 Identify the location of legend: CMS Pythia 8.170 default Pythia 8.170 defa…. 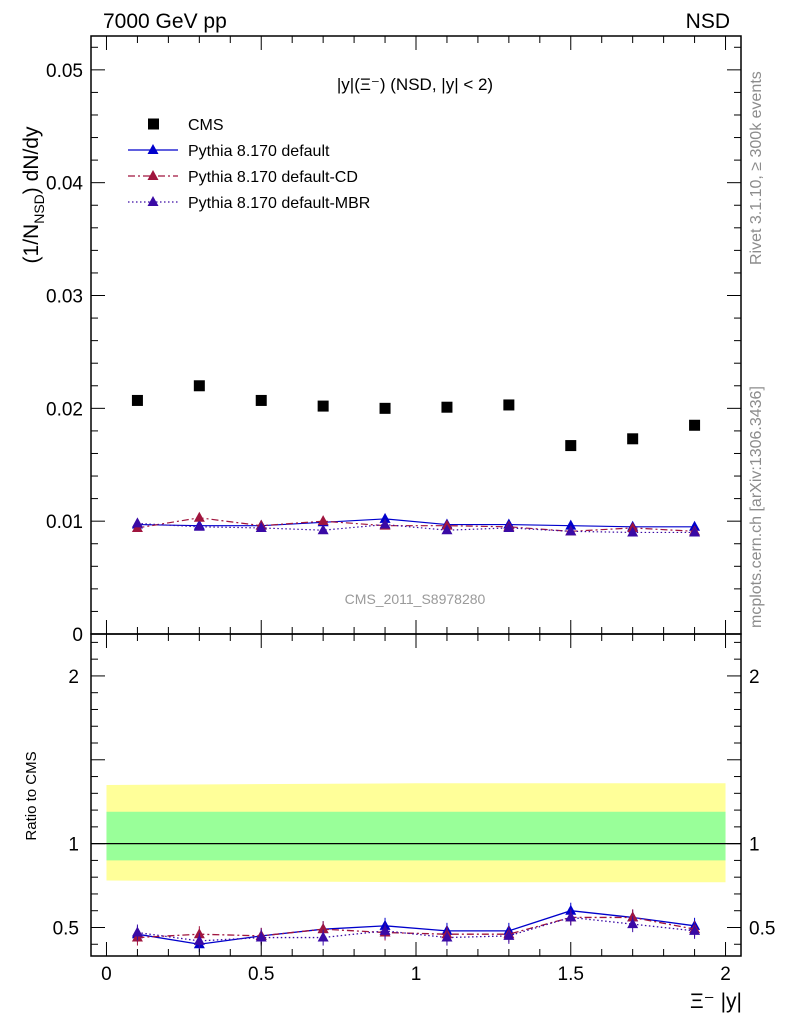
(249, 164).